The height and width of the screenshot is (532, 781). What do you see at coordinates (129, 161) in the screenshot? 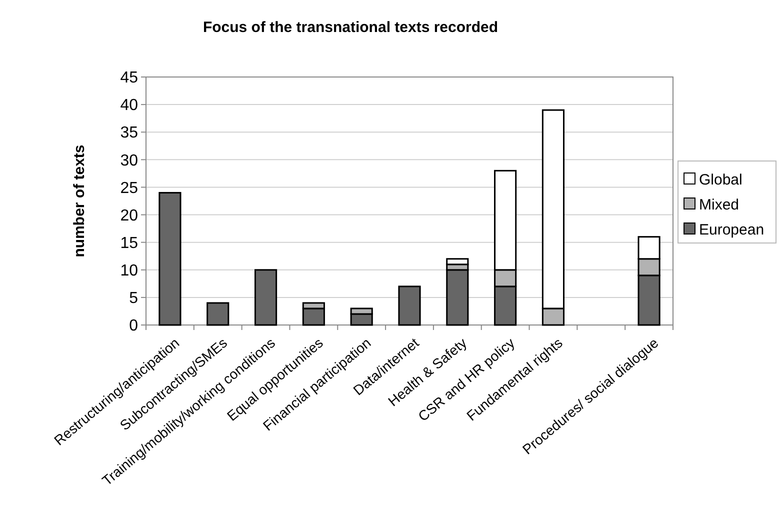
I see `y-tick-label: 30` at bounding box center [129, 161].